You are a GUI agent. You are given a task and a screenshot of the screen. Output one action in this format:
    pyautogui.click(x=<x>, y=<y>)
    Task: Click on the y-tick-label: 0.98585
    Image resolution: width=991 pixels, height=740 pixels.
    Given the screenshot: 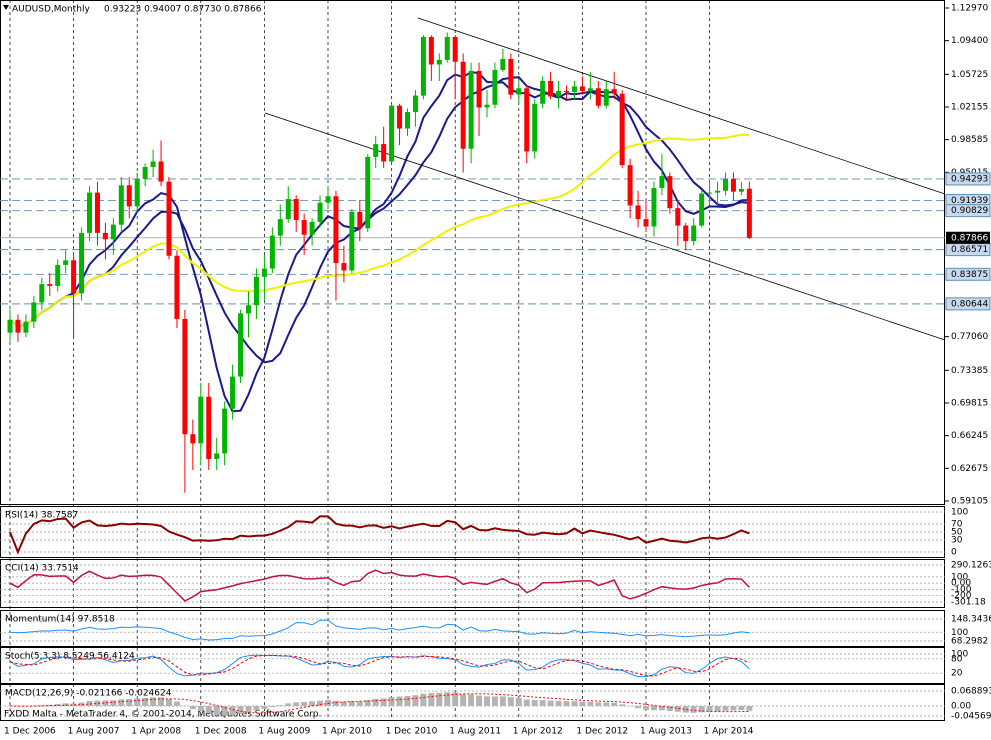 What is the action you would take?
    pyautogui.click(x=969, y=140)
    